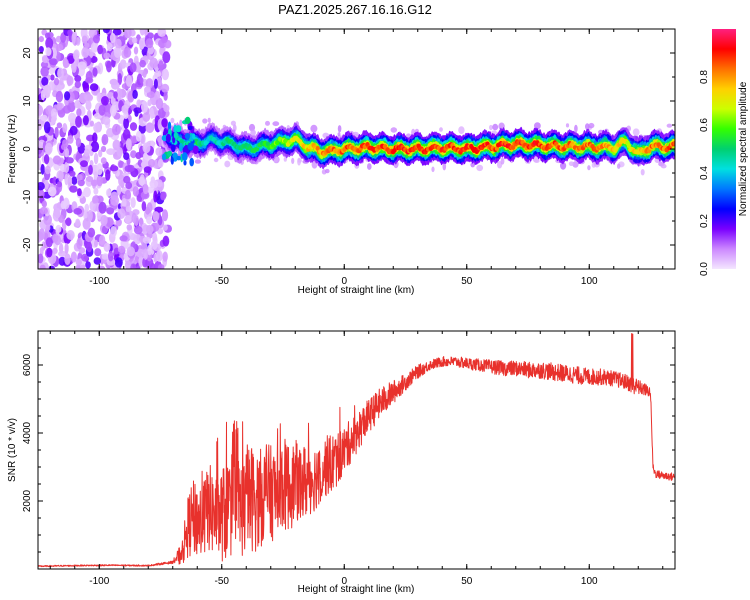 The height and width of the screenshot is (600, 750). What do you see at coordinates (27, 244) in the screenshot?
I see `y-tick-label: -20` at bounding box center [27, 244].